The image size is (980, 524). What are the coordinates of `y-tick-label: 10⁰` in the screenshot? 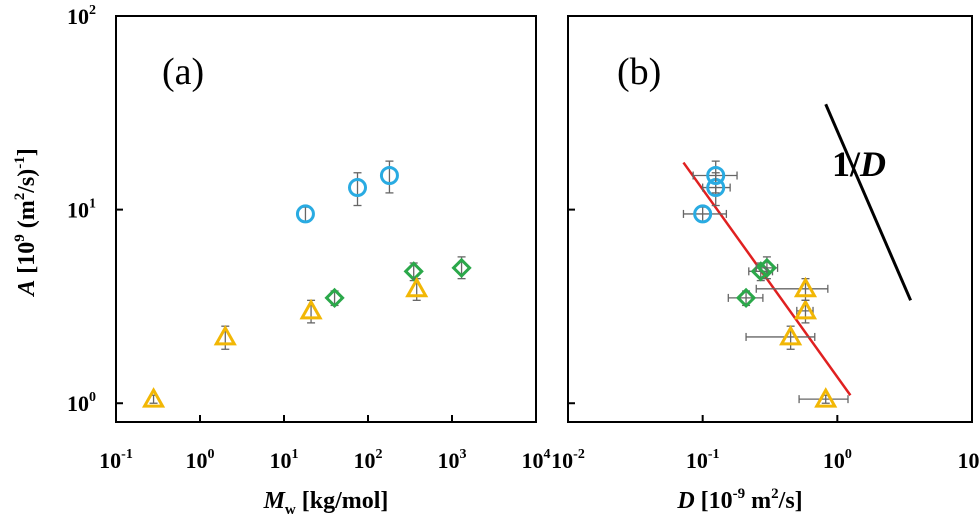 It's located at (81, 403).